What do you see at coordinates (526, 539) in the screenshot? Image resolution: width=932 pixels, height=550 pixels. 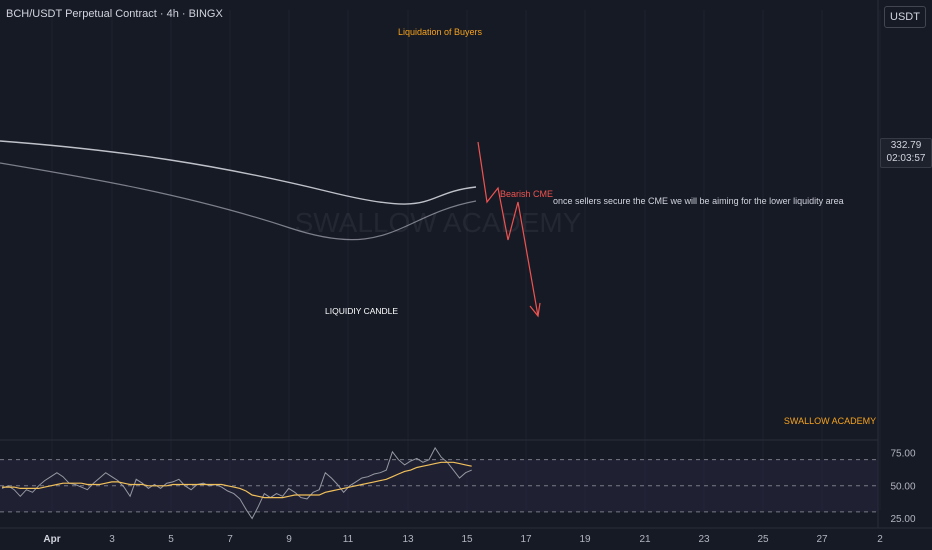 I see `time-tick-label: 17` at bounding box center [526, 539].